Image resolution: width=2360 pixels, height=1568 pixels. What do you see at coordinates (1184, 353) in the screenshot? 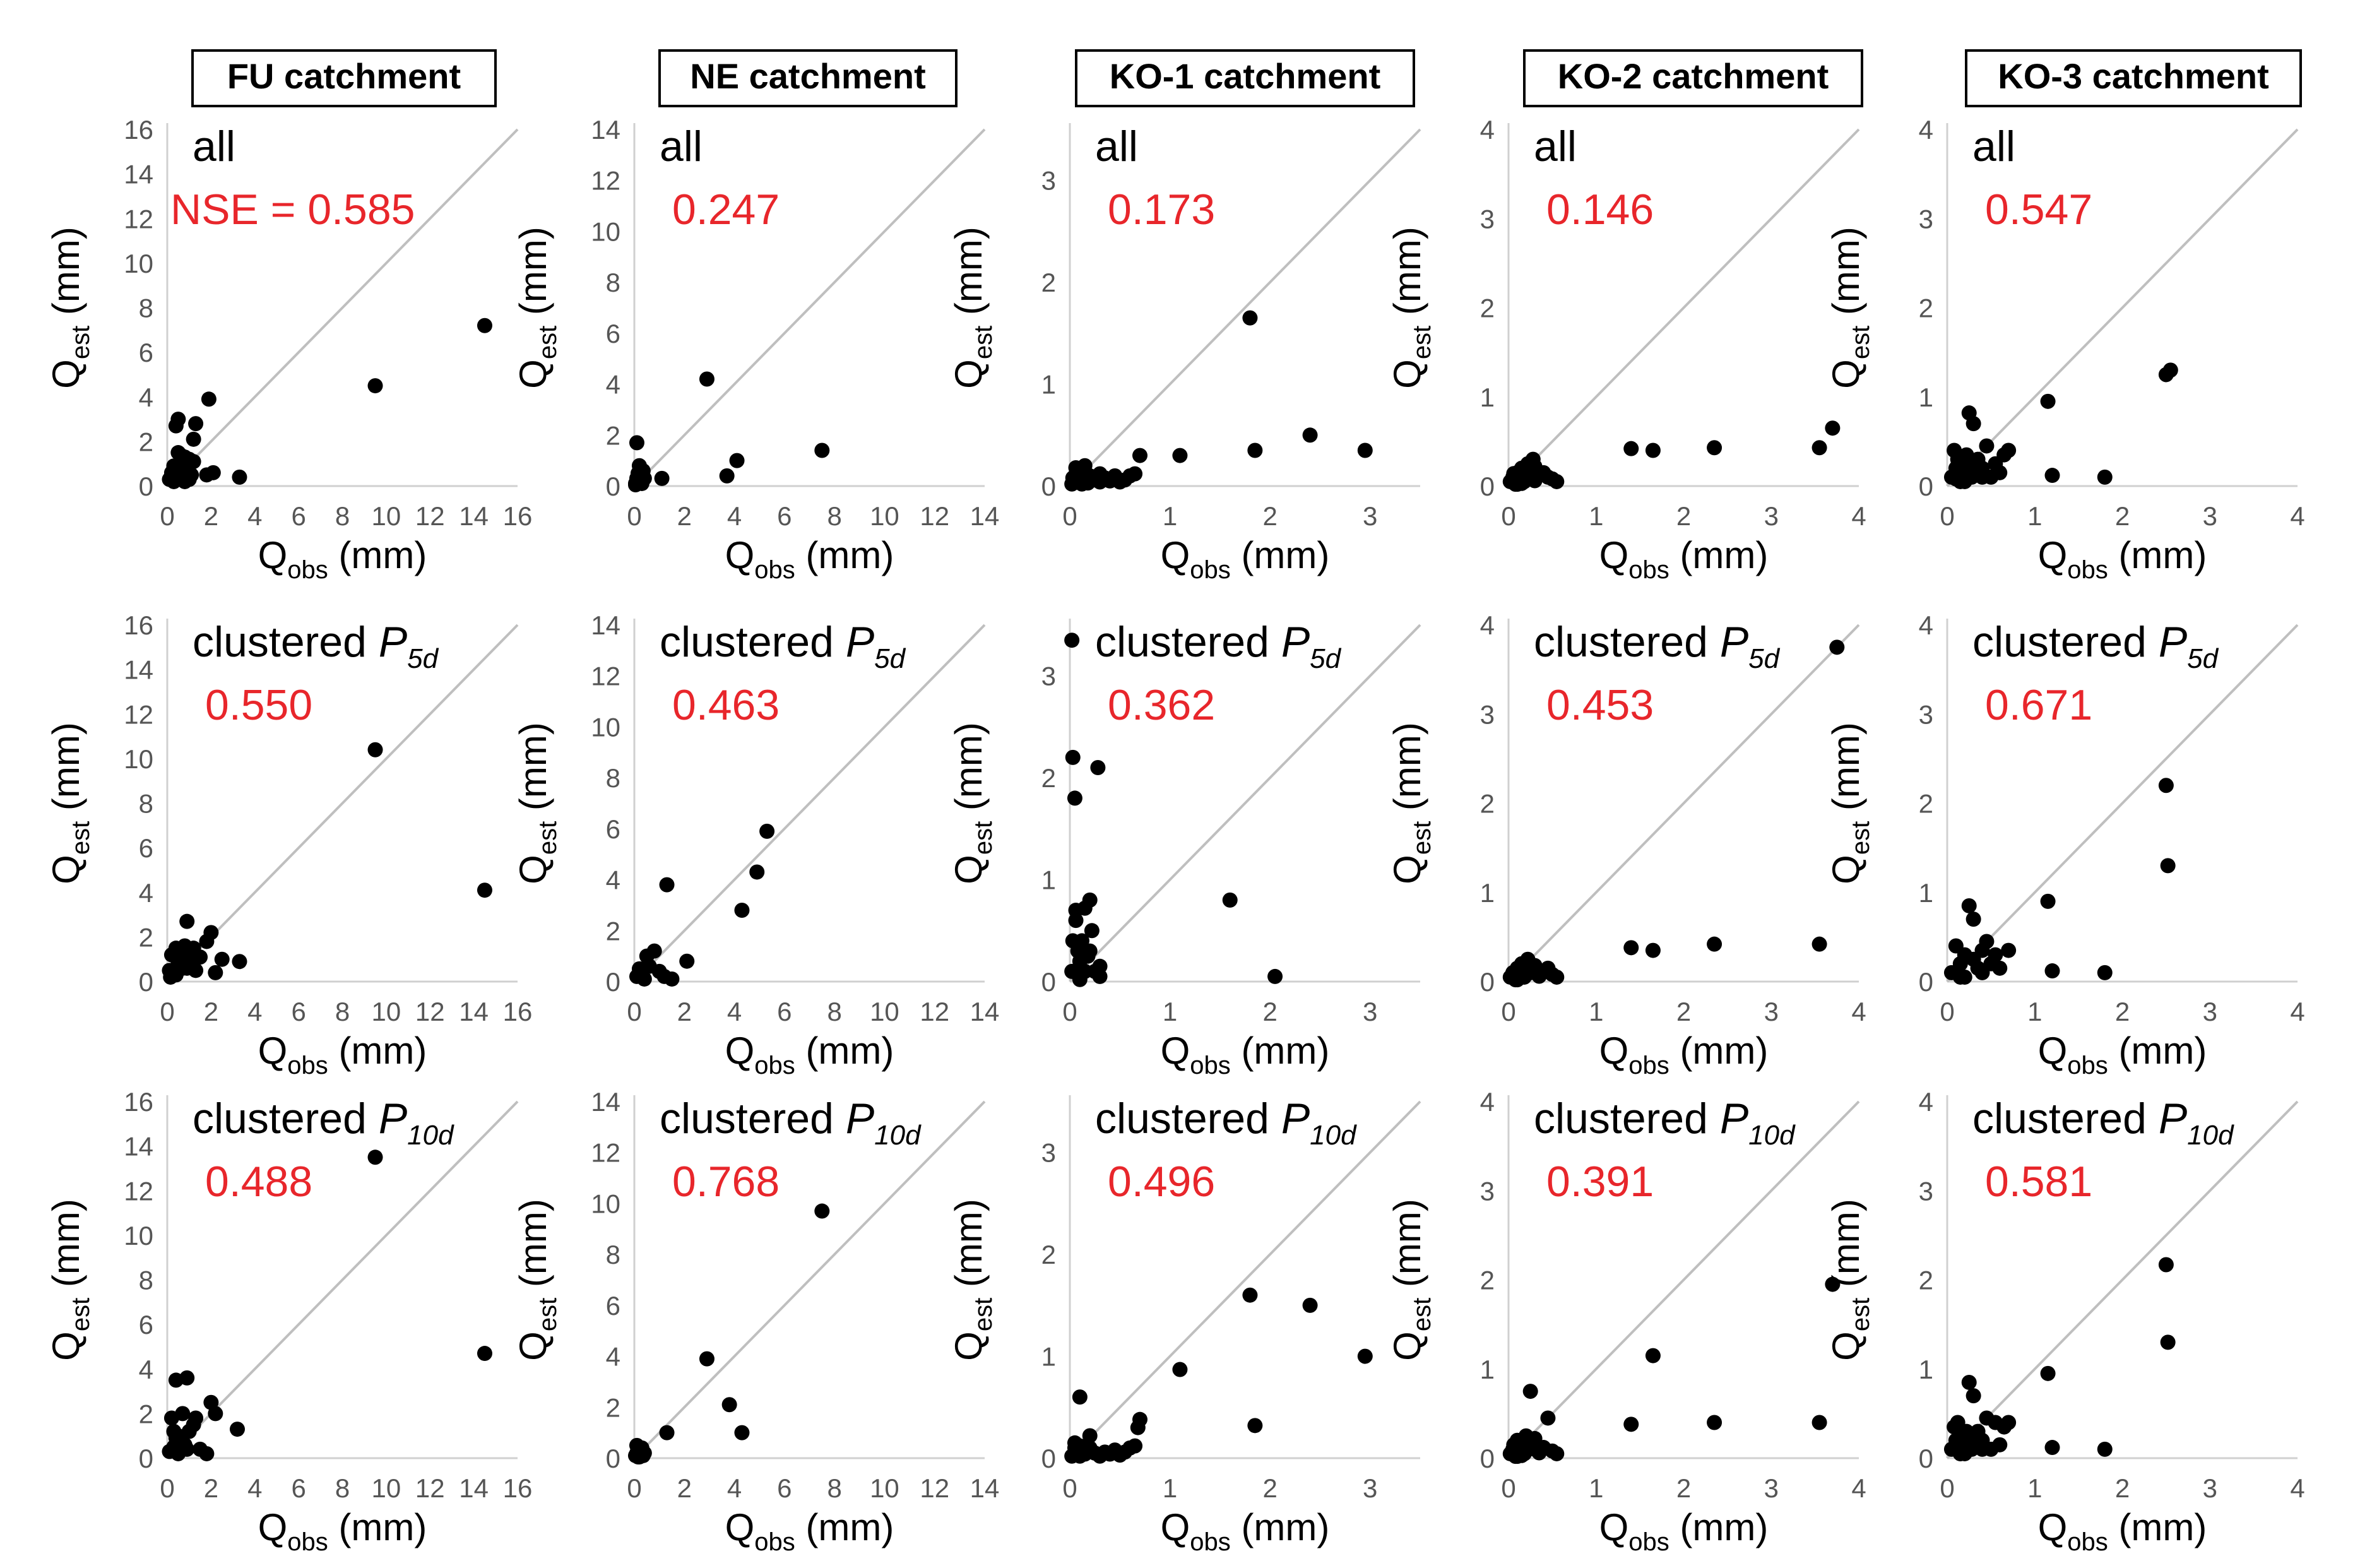
I see `panel-0-2: 00 1 1 2 2 3 3 Qobs (mm) Qest (mm) all 0.173` at bounding box center [1184, 353].